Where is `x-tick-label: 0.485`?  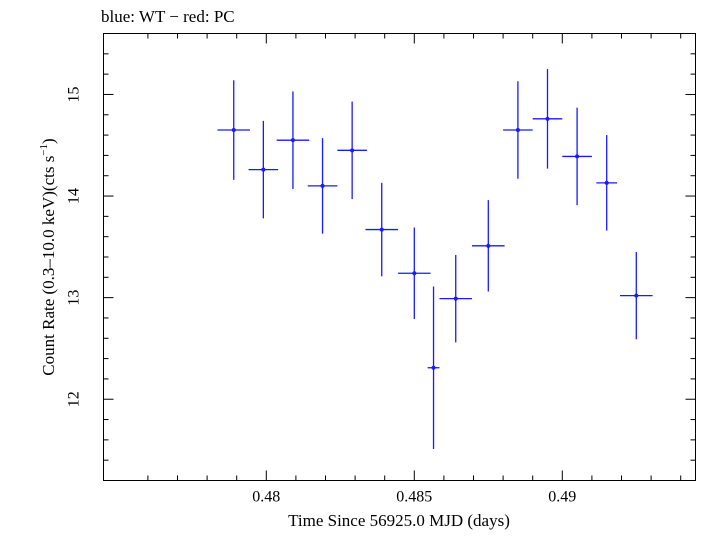 x-tick-label: 0.485 is located at coordinates (414, 497).